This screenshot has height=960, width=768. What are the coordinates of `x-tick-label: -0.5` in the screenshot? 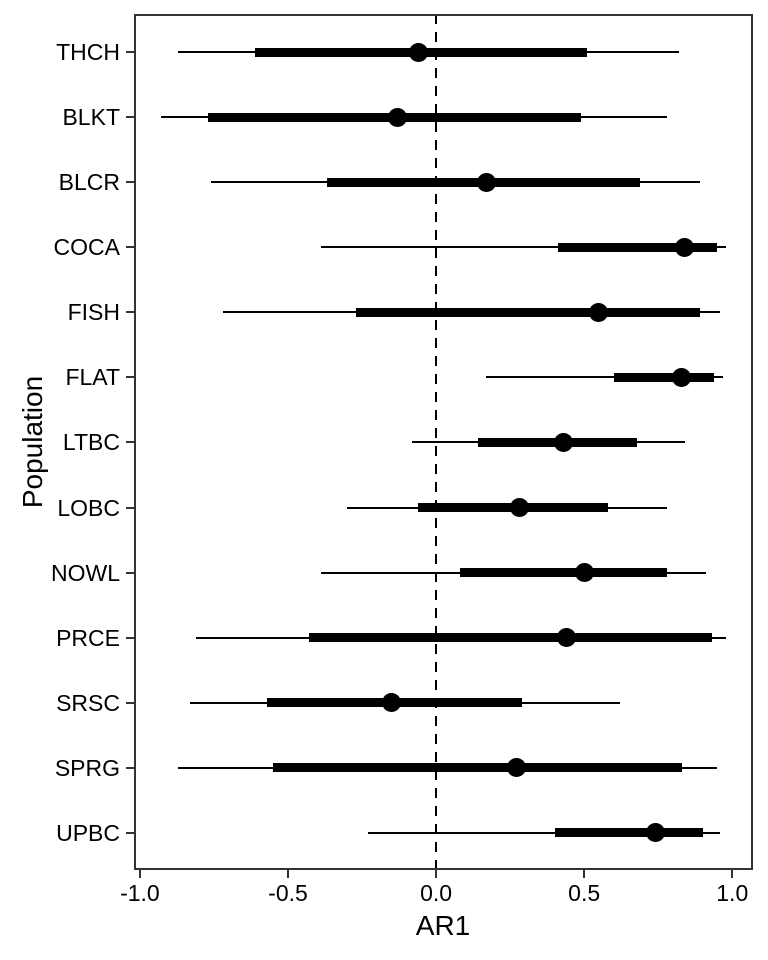 It's located at (288, 893).